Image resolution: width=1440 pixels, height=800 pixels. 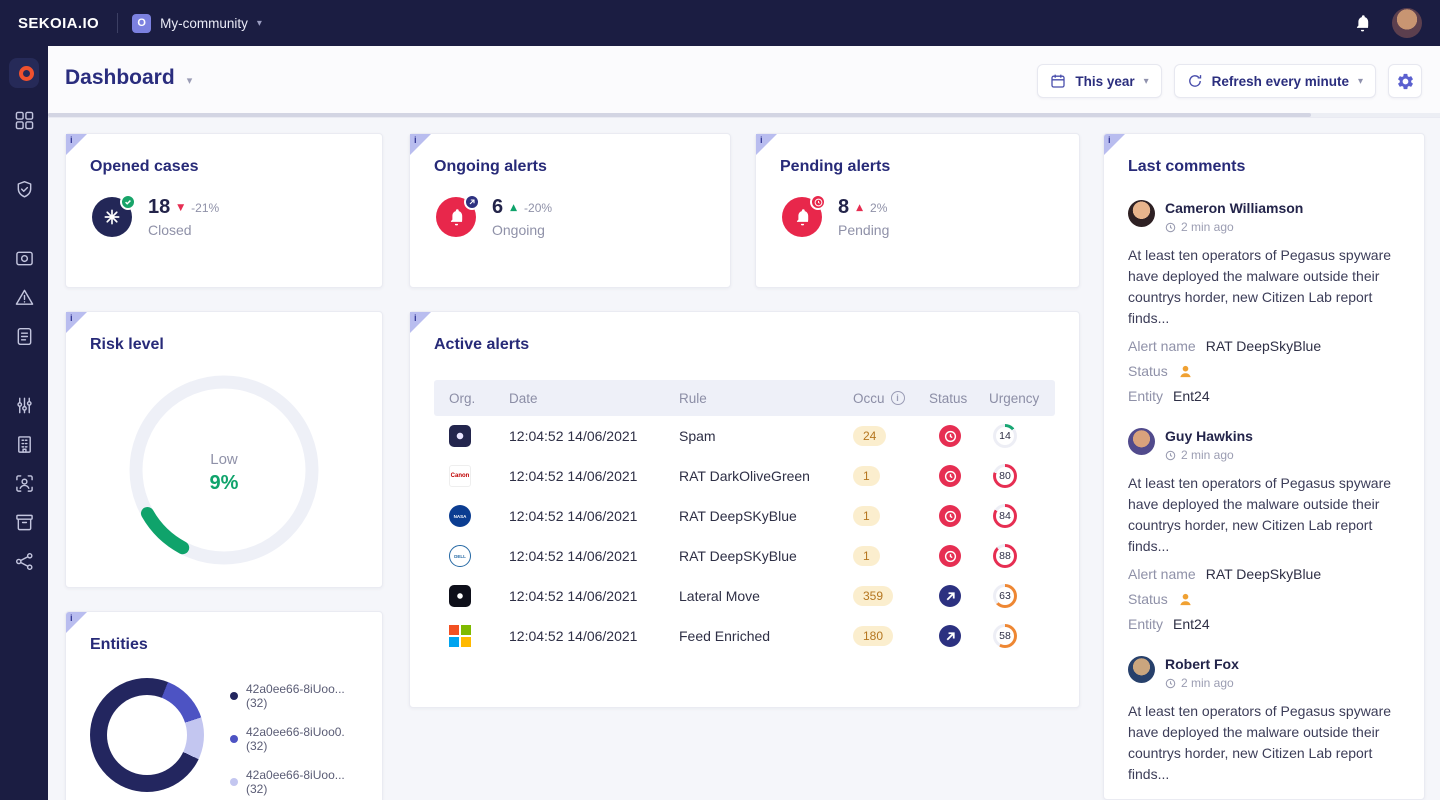 What do you see at coordinates (224, 459) in the screenshot?
I see `risk-level-text: Low` at bounding box center [224, 459].